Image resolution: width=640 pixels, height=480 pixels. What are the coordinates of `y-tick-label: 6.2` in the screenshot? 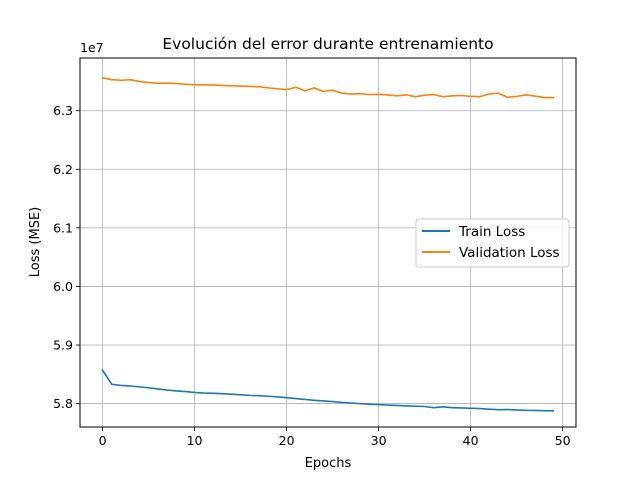 It's located at (63, 169).